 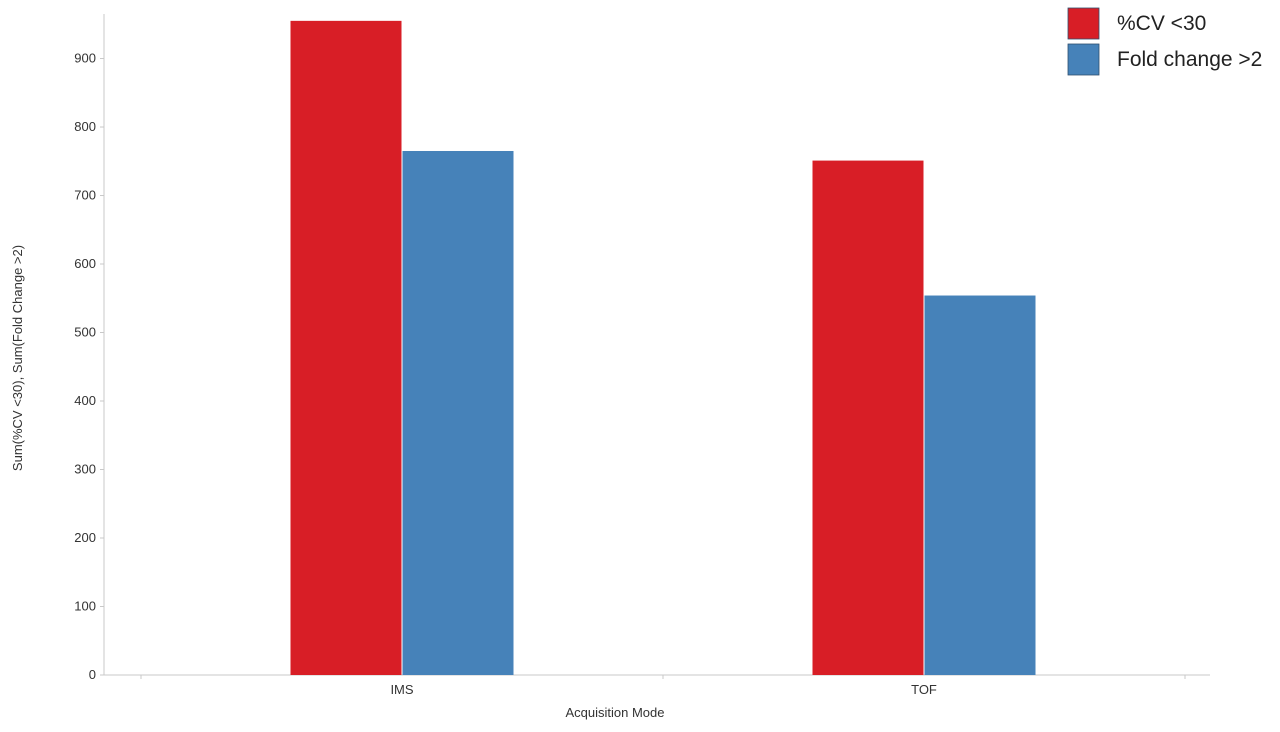 I want to click on x-tick-label: TOF, so click(x=924, y=689).